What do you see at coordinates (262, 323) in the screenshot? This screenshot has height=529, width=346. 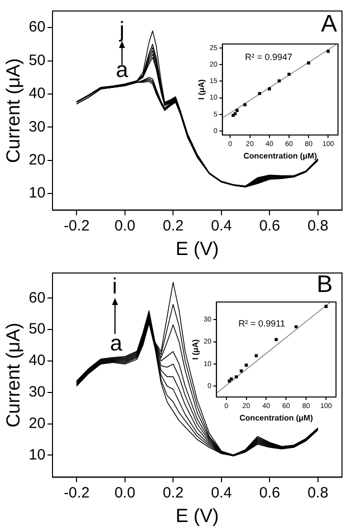 I see `annotation: R² = 0.9911` at bounding box center [262, 323].